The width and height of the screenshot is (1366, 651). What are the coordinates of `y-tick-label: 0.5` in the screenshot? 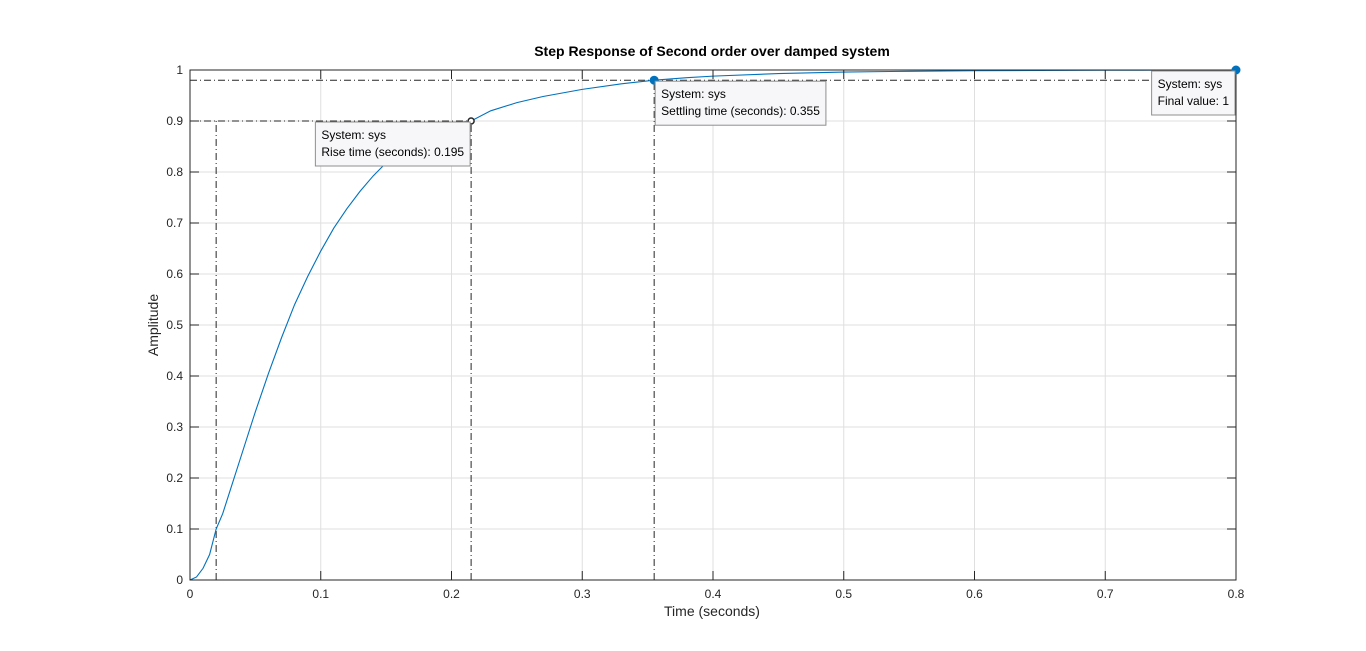 It's located at (174, 325).